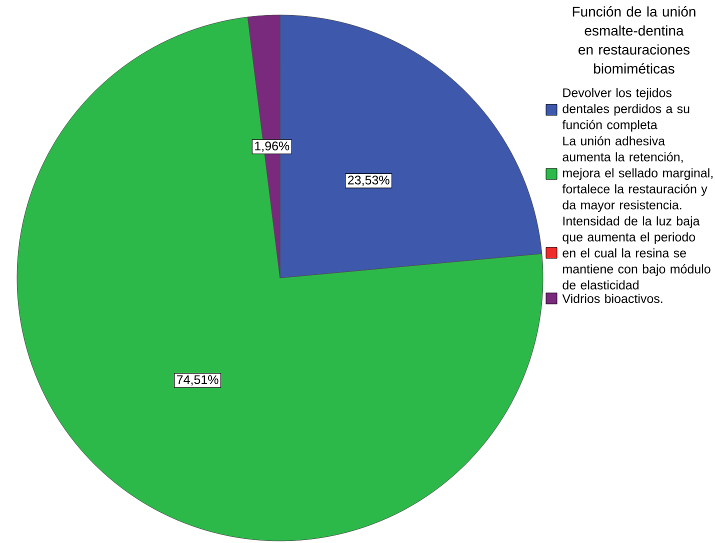  I want to click on data-label: 23,53%, so click(369, 181).